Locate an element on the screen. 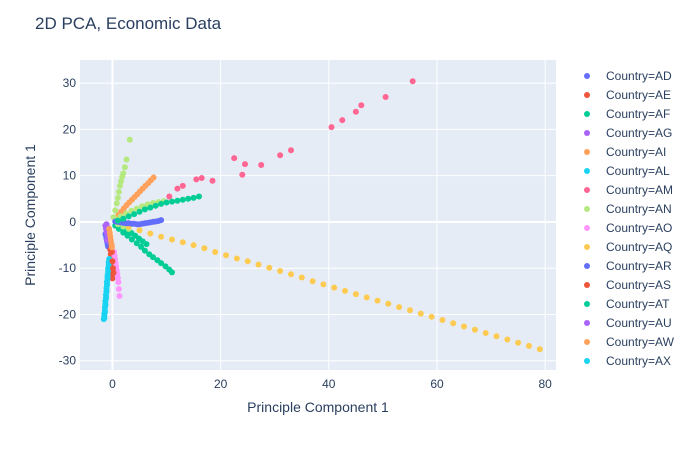  legend-item-au: Country=AU is located at coordinates (628, 323).